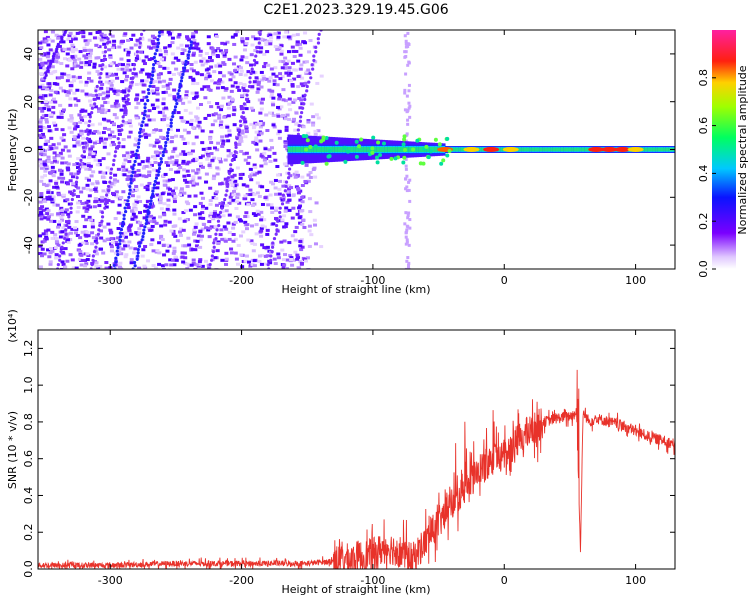  Describe the element at coordinates (28, 459) in the screenshot. I see `y-tick-label: 0.6` at that location.